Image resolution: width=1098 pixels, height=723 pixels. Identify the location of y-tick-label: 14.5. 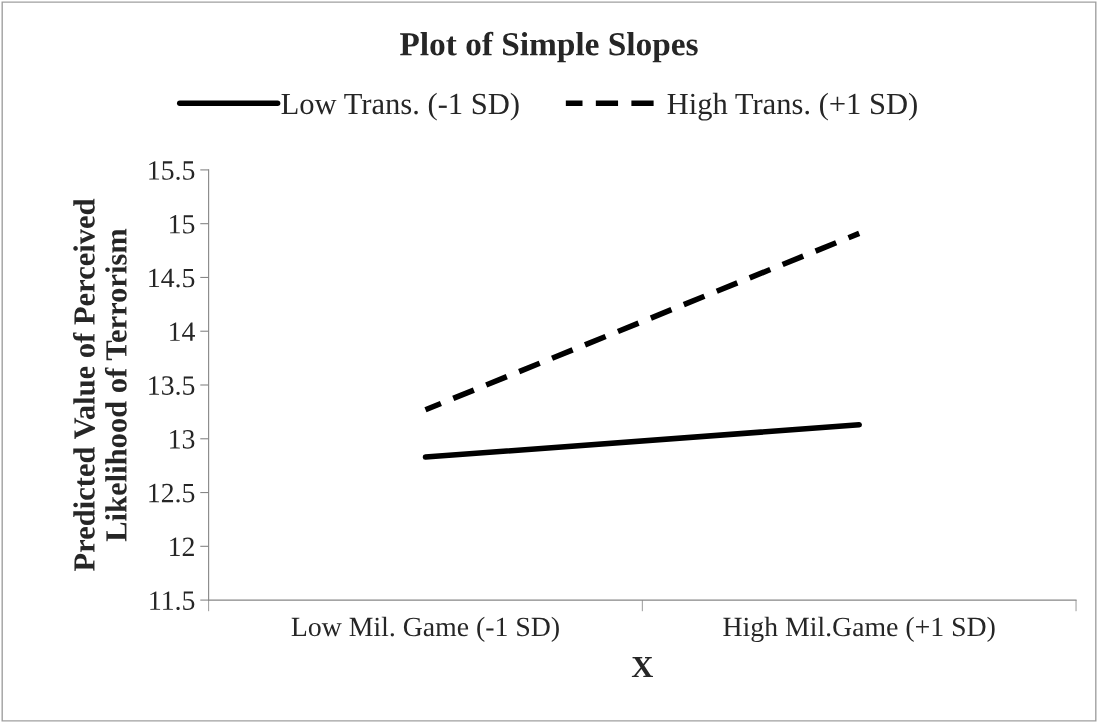
(172, 278).